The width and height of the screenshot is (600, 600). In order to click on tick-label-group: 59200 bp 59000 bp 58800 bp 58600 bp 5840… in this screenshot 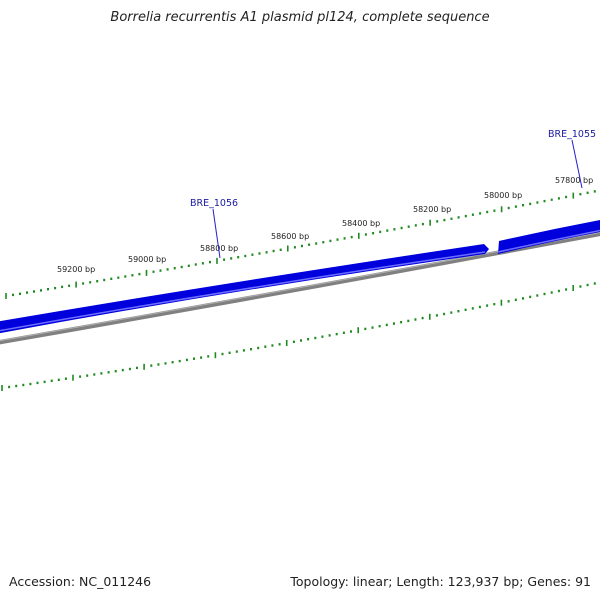, I will do `click(325, 225)`.